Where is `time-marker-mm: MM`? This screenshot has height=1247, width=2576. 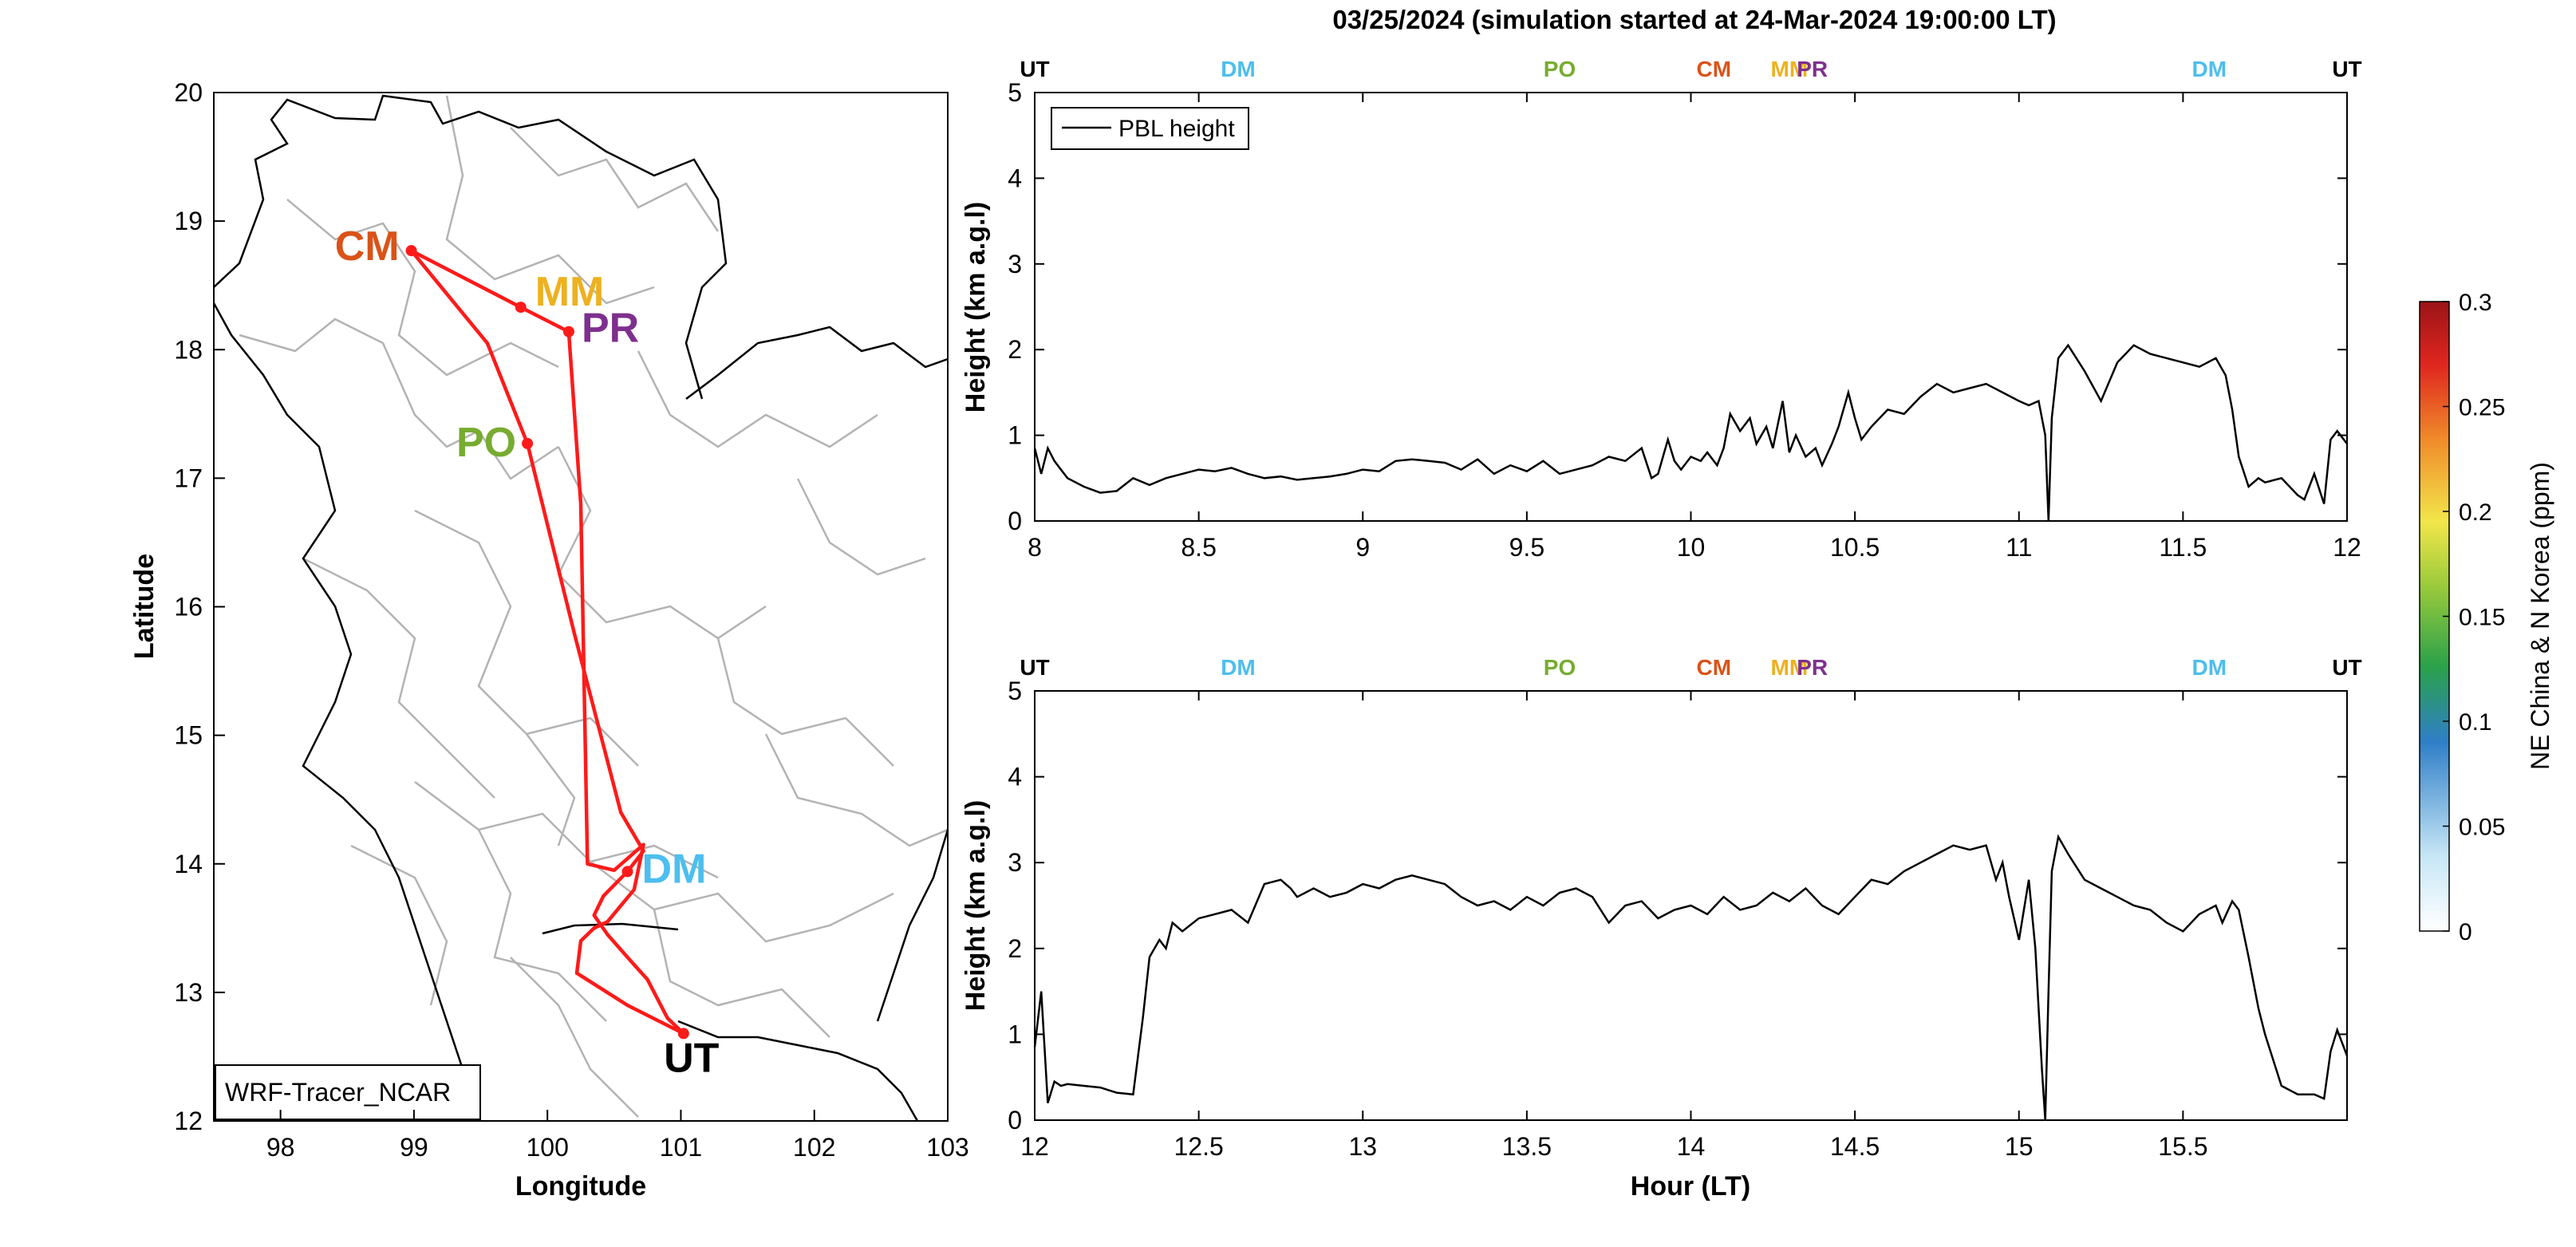 time-marker-mm: MM is located at coordinates (1790, 667).